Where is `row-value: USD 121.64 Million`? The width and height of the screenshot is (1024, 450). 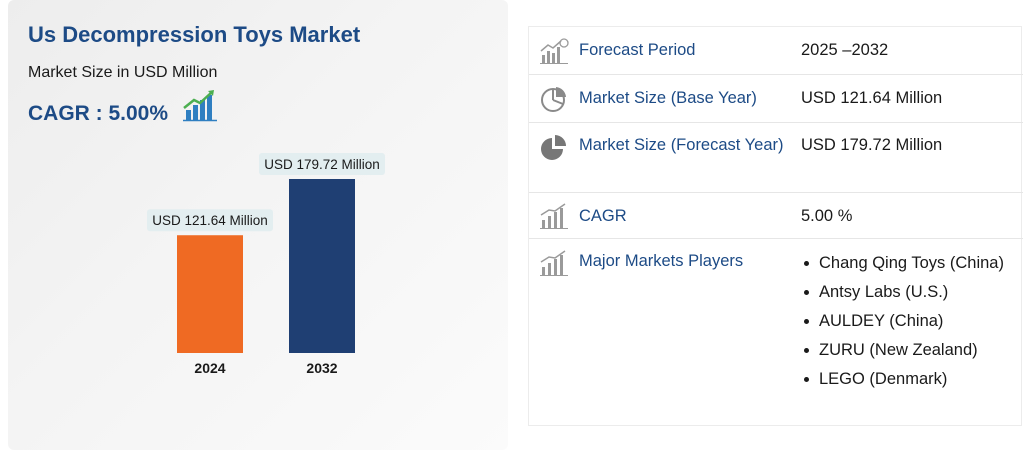 row-value: USD 121.64 Million is located at coordinates (872, 98).